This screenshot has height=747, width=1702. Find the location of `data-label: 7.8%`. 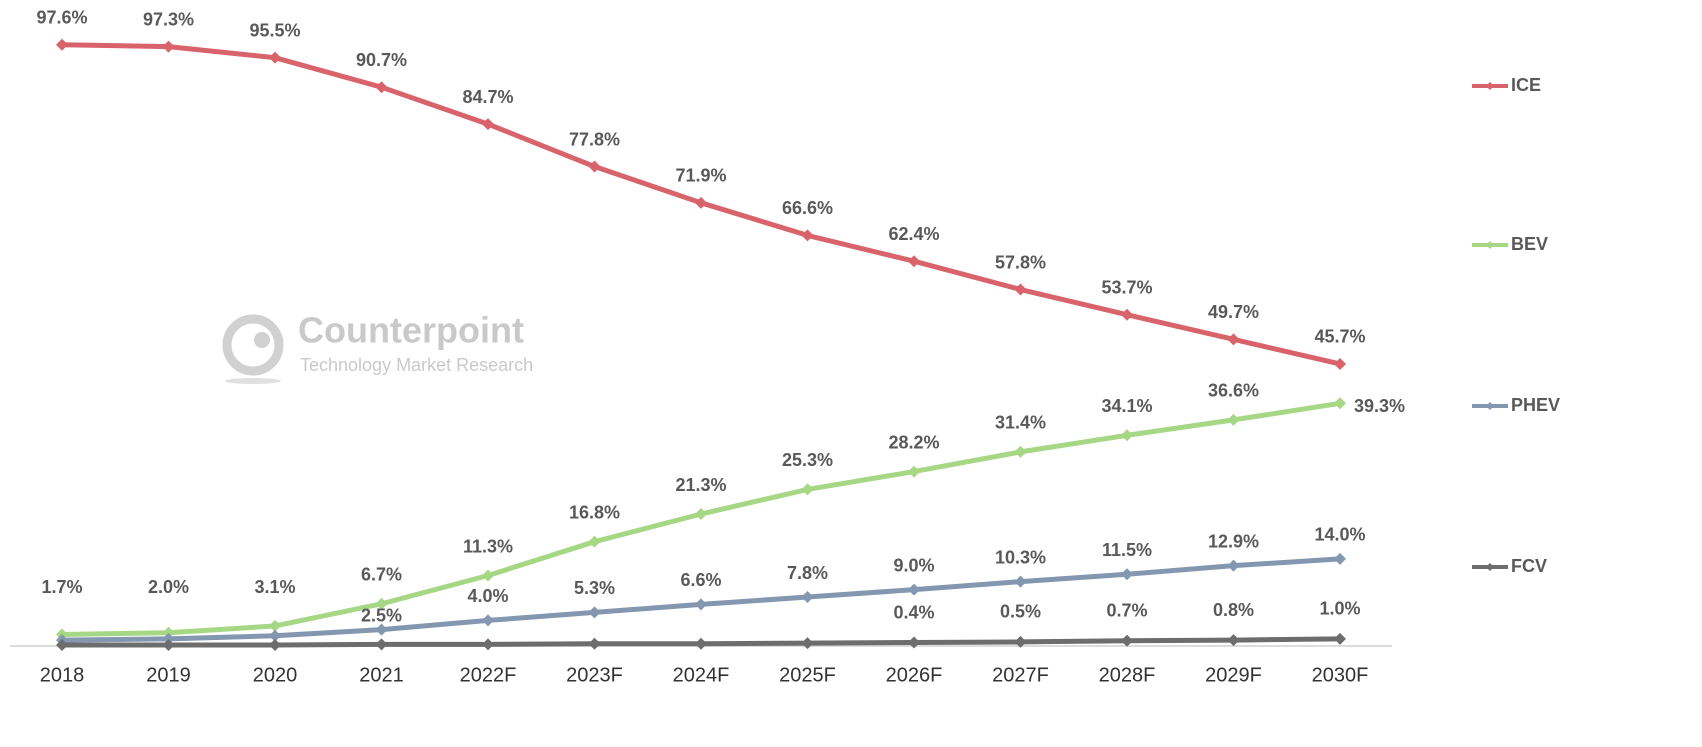

data-label: 7.8% is located at coordinates (807, 573).